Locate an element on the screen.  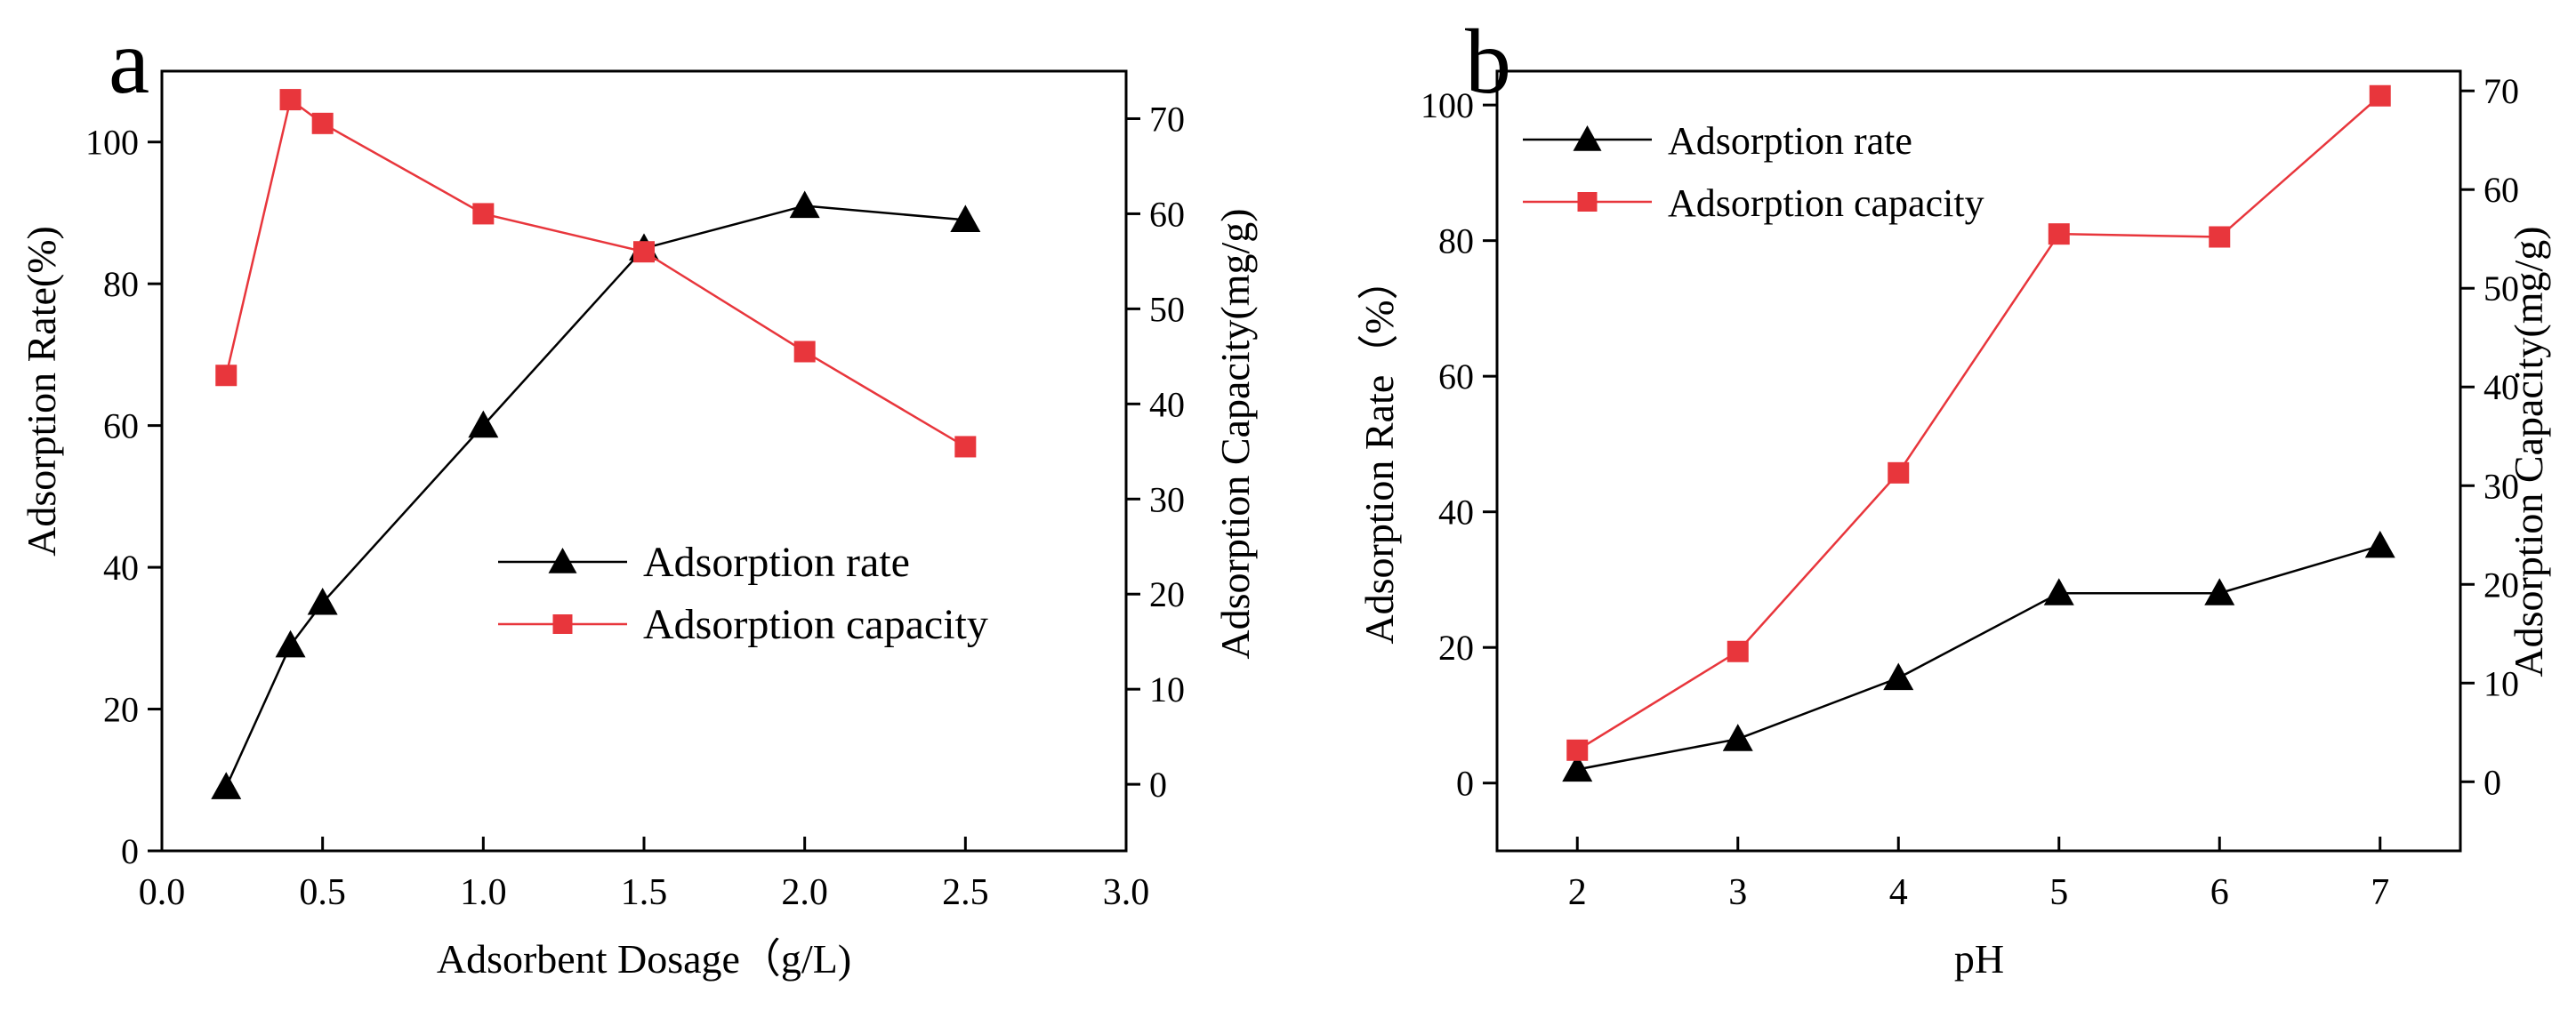
x-tick-label: 3 is located at coordinates (1737, 892).